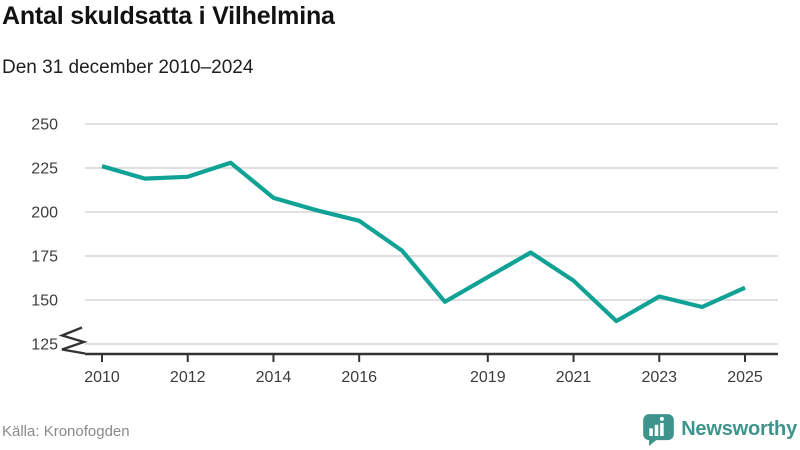  I want to click on y-tick-label: 125, so click(44, 345).